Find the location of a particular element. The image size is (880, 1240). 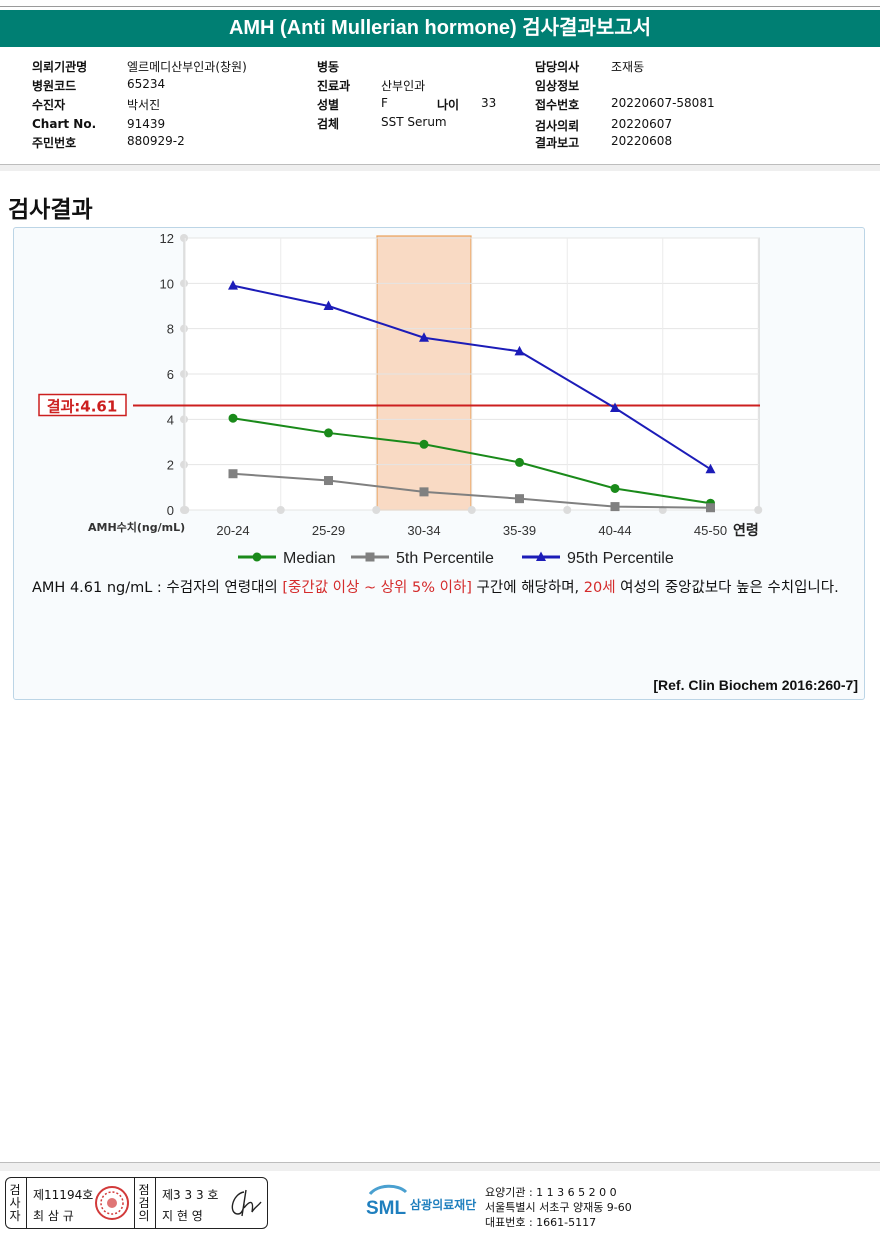

series-line-95th-percentile is located at coordinates (472, 377).